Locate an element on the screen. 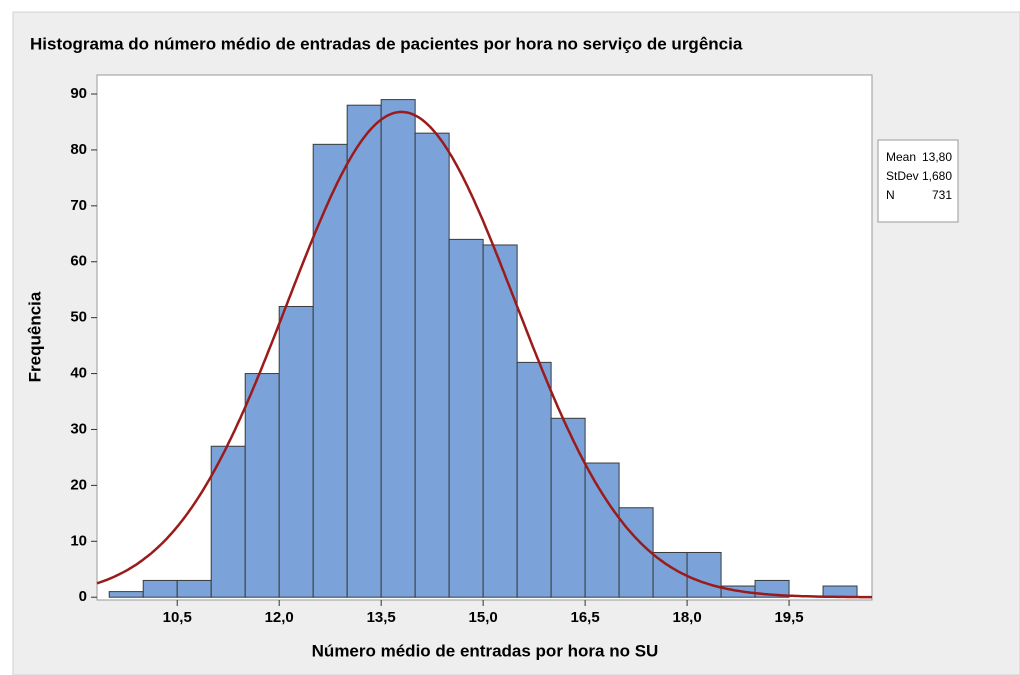  x-tick-label: 13,5 is located at coordinates (381, 617).